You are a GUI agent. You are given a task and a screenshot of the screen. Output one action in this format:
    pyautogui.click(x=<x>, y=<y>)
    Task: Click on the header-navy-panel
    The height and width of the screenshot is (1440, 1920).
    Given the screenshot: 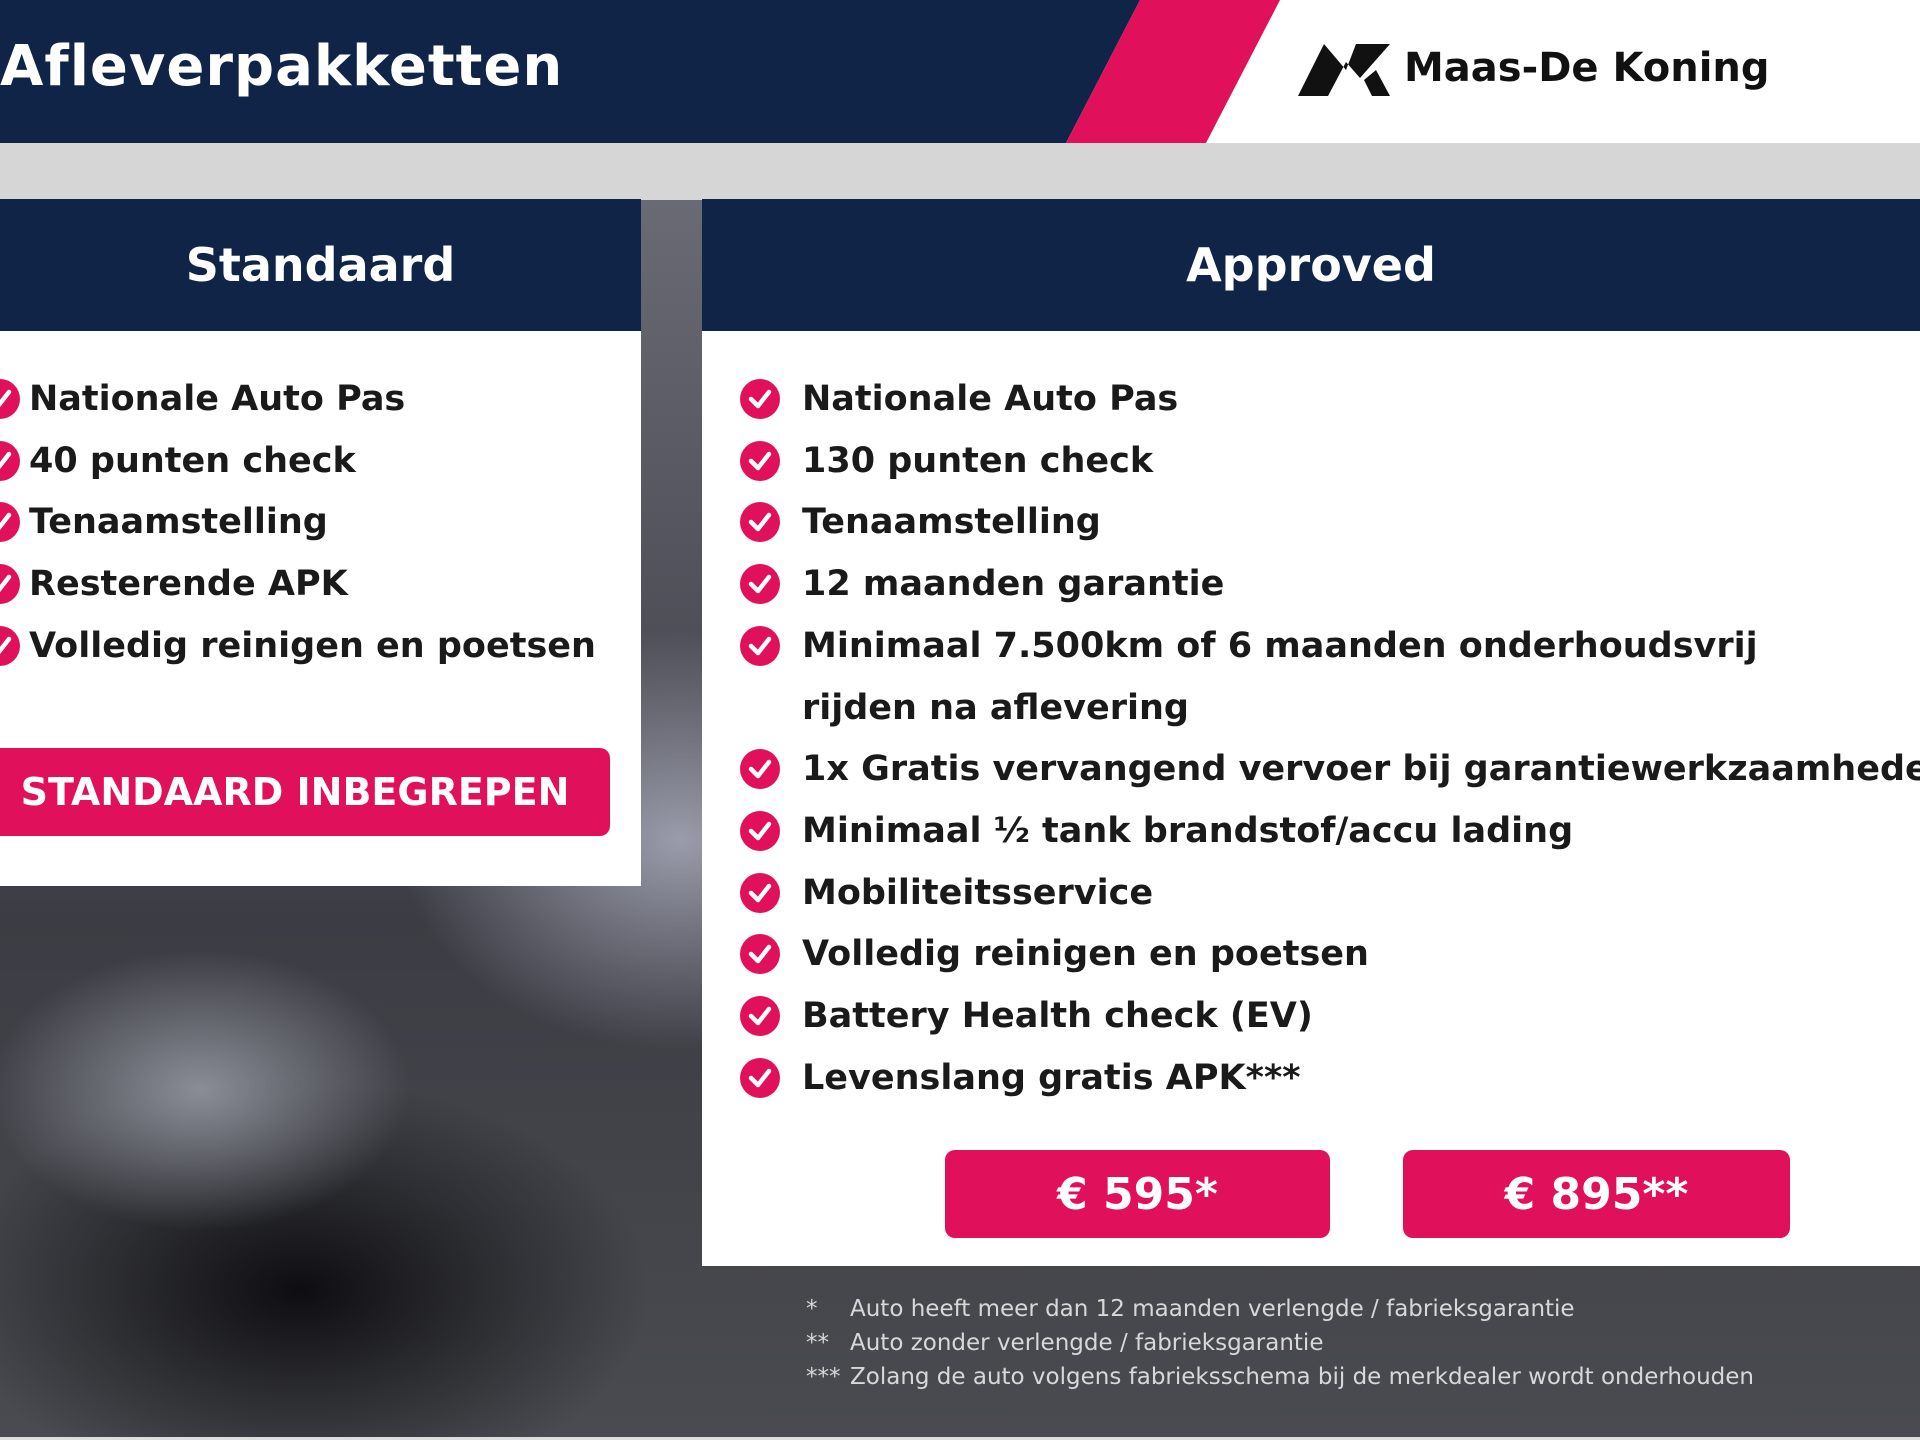 What is the action you would take?
    pyautogui.click(x=570, y=71)
    